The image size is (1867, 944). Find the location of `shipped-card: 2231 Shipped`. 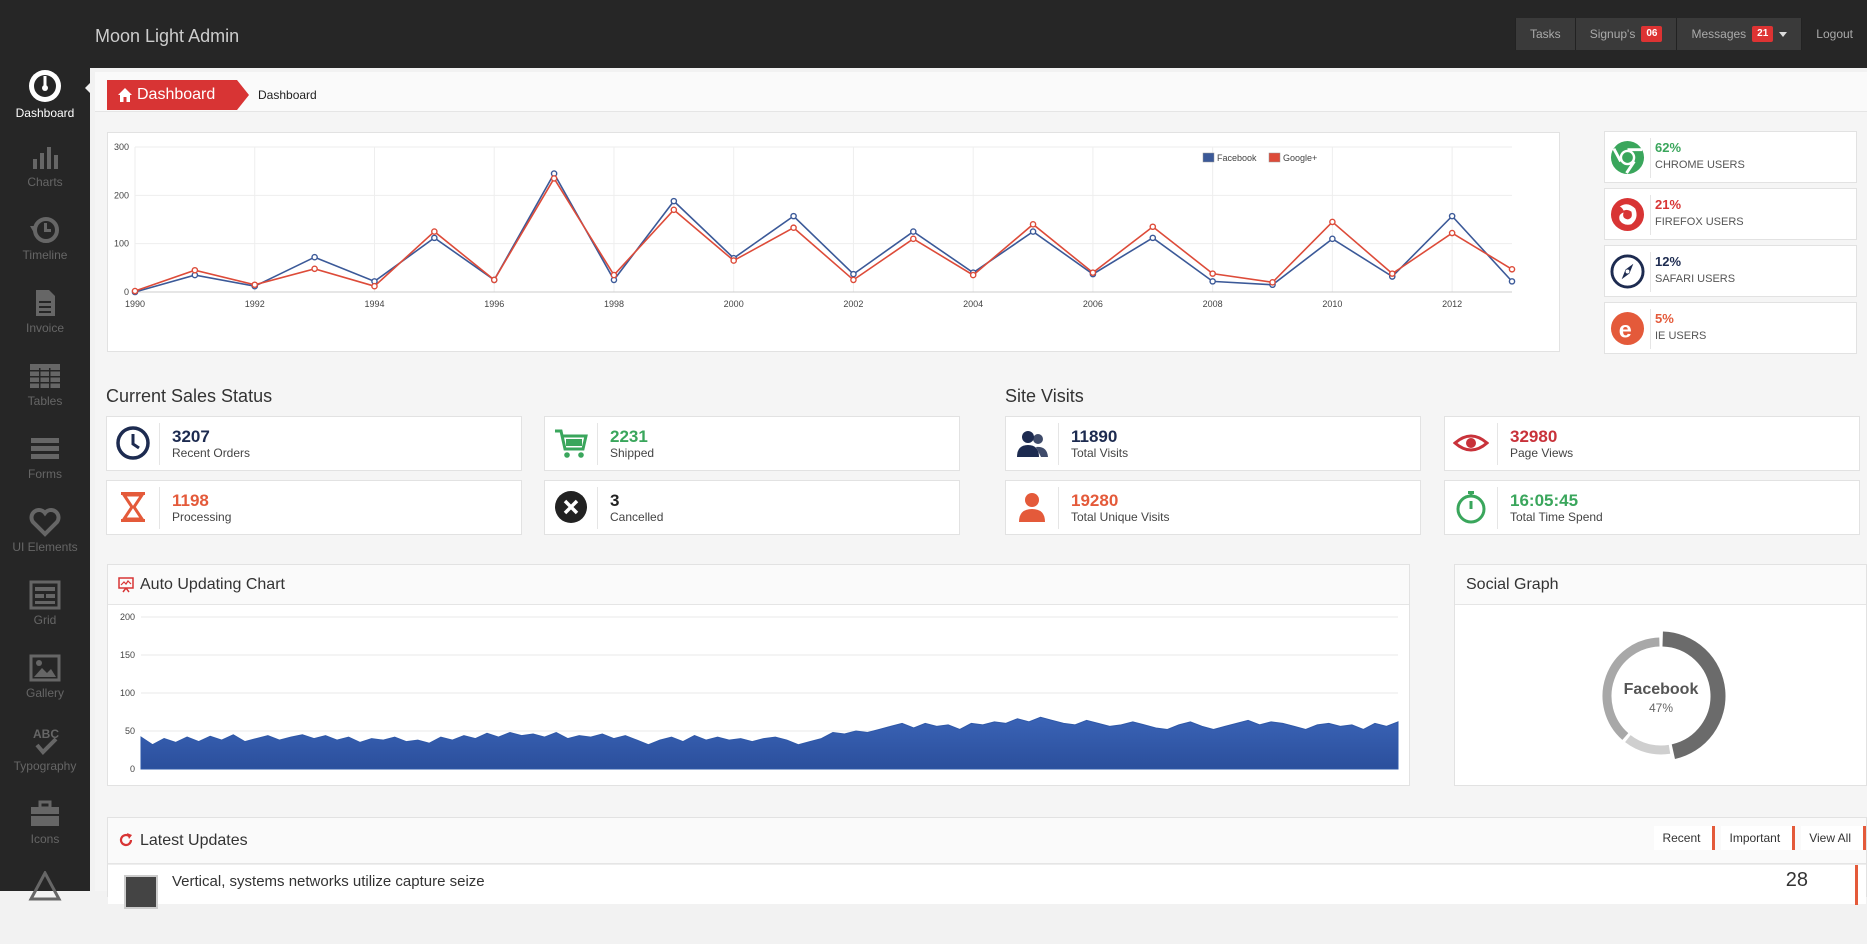

shipped-card: 2231 Shipped is located at coordinates (752, 443).